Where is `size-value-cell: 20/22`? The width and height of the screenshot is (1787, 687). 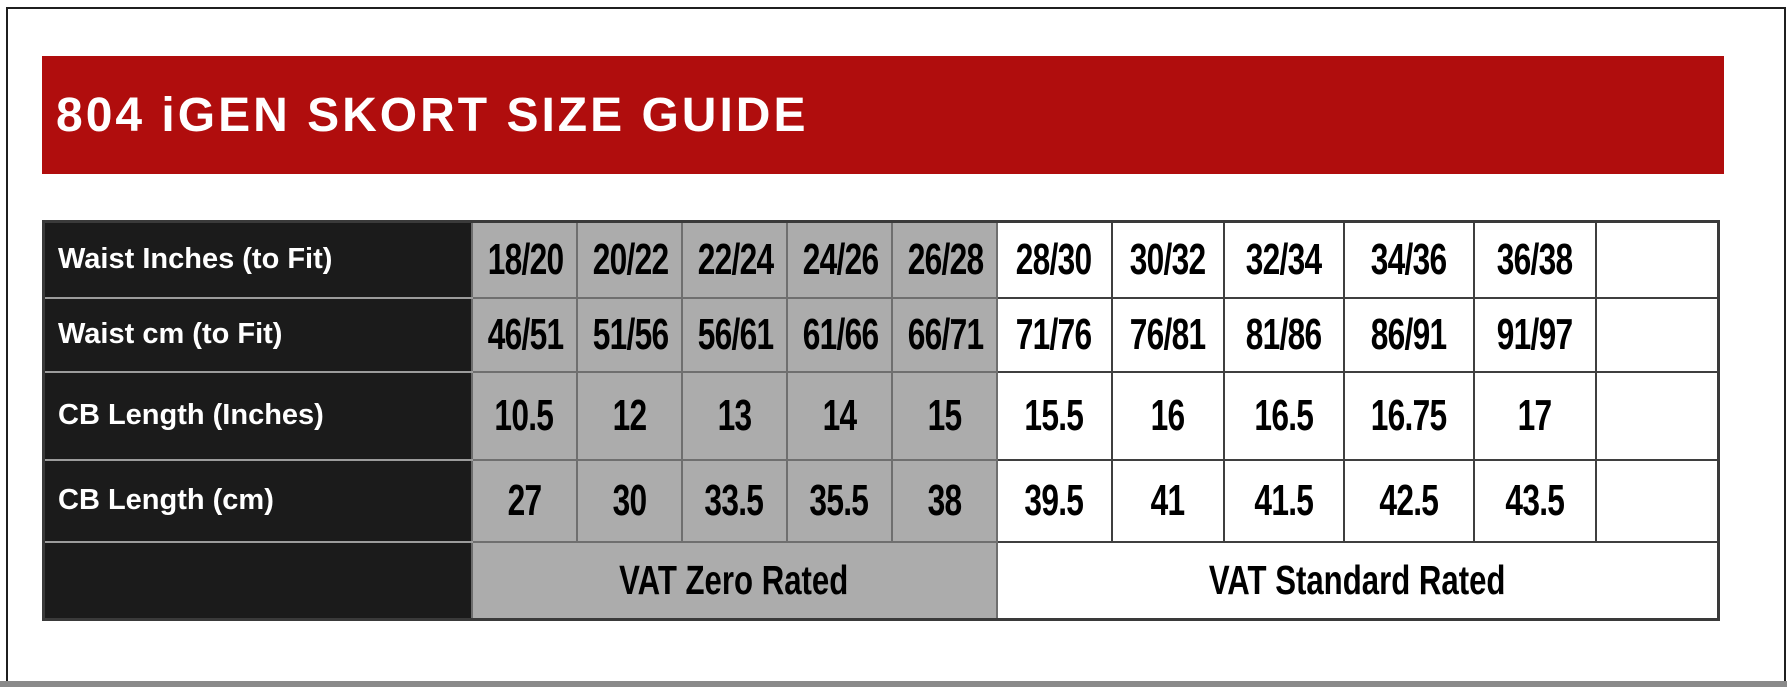 size-value-cell: 20/22 is located at coordinates (629, 259).